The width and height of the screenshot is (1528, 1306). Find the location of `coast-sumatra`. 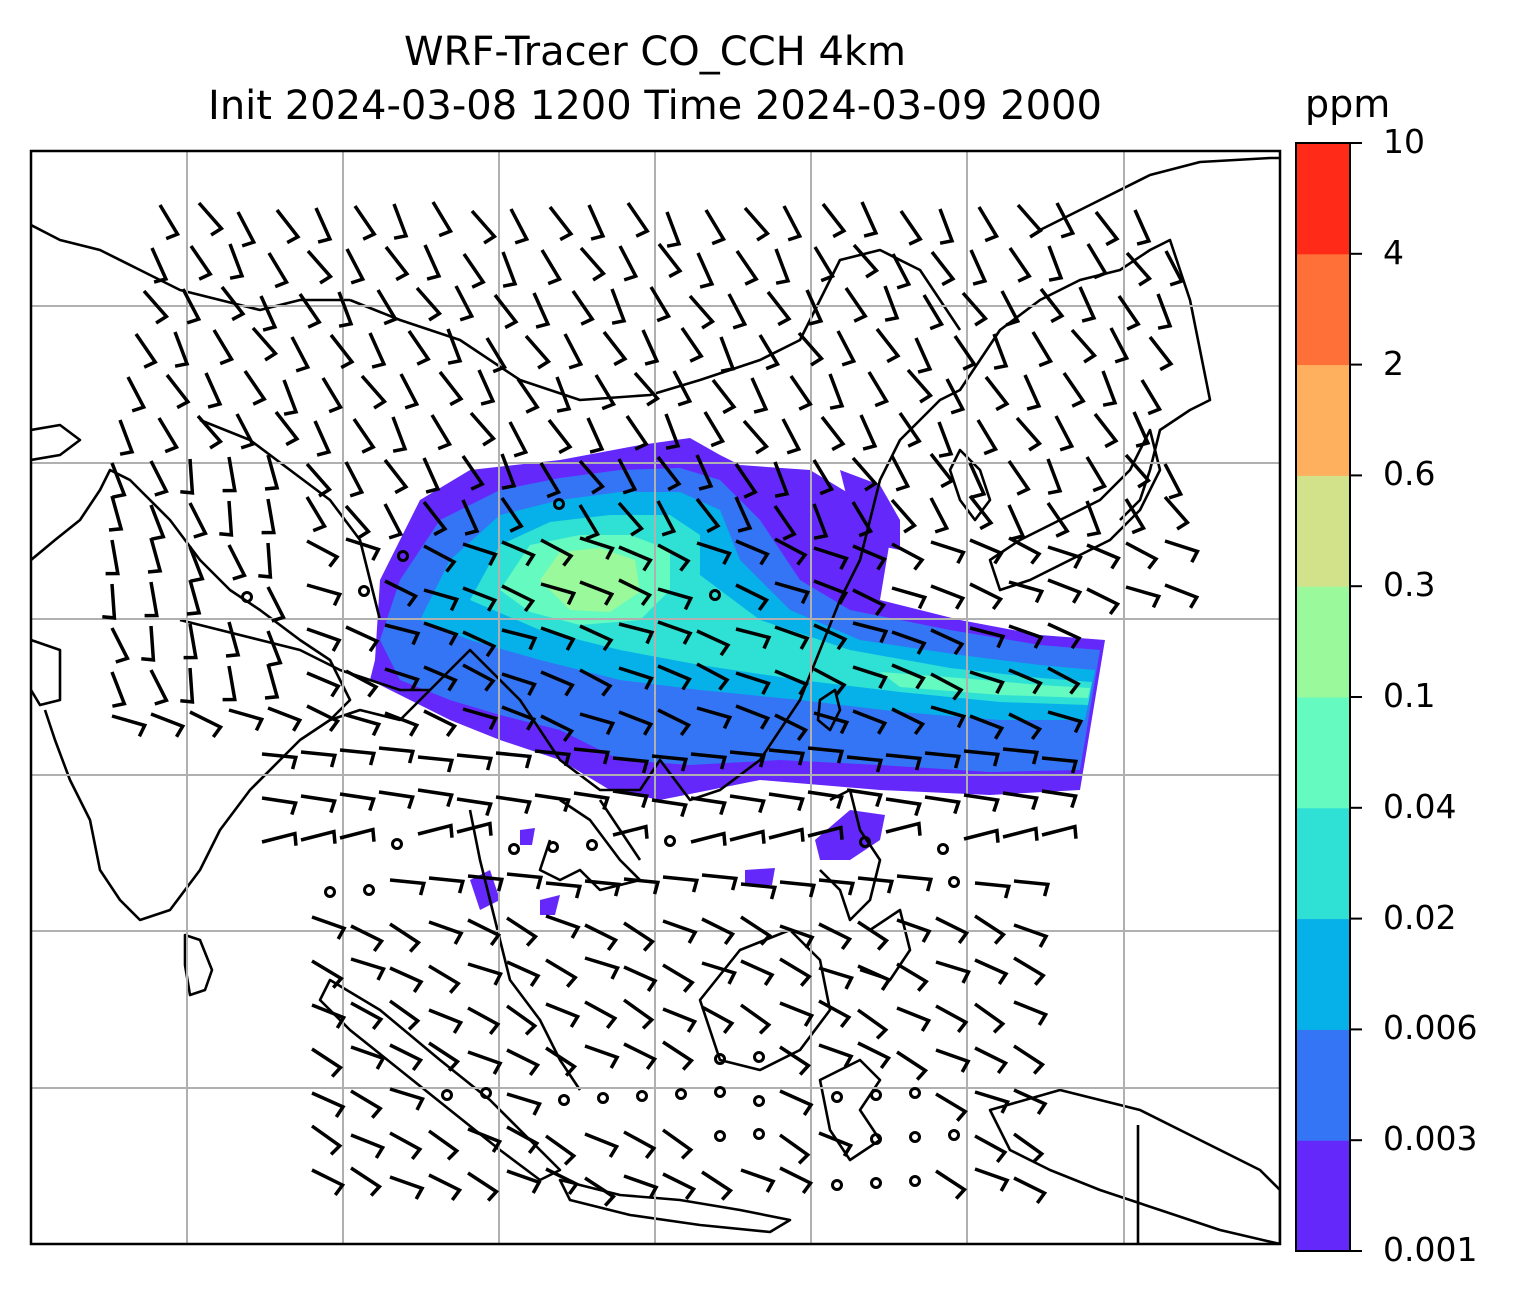

coast-sumatra is located at coordinates (440, 1080).